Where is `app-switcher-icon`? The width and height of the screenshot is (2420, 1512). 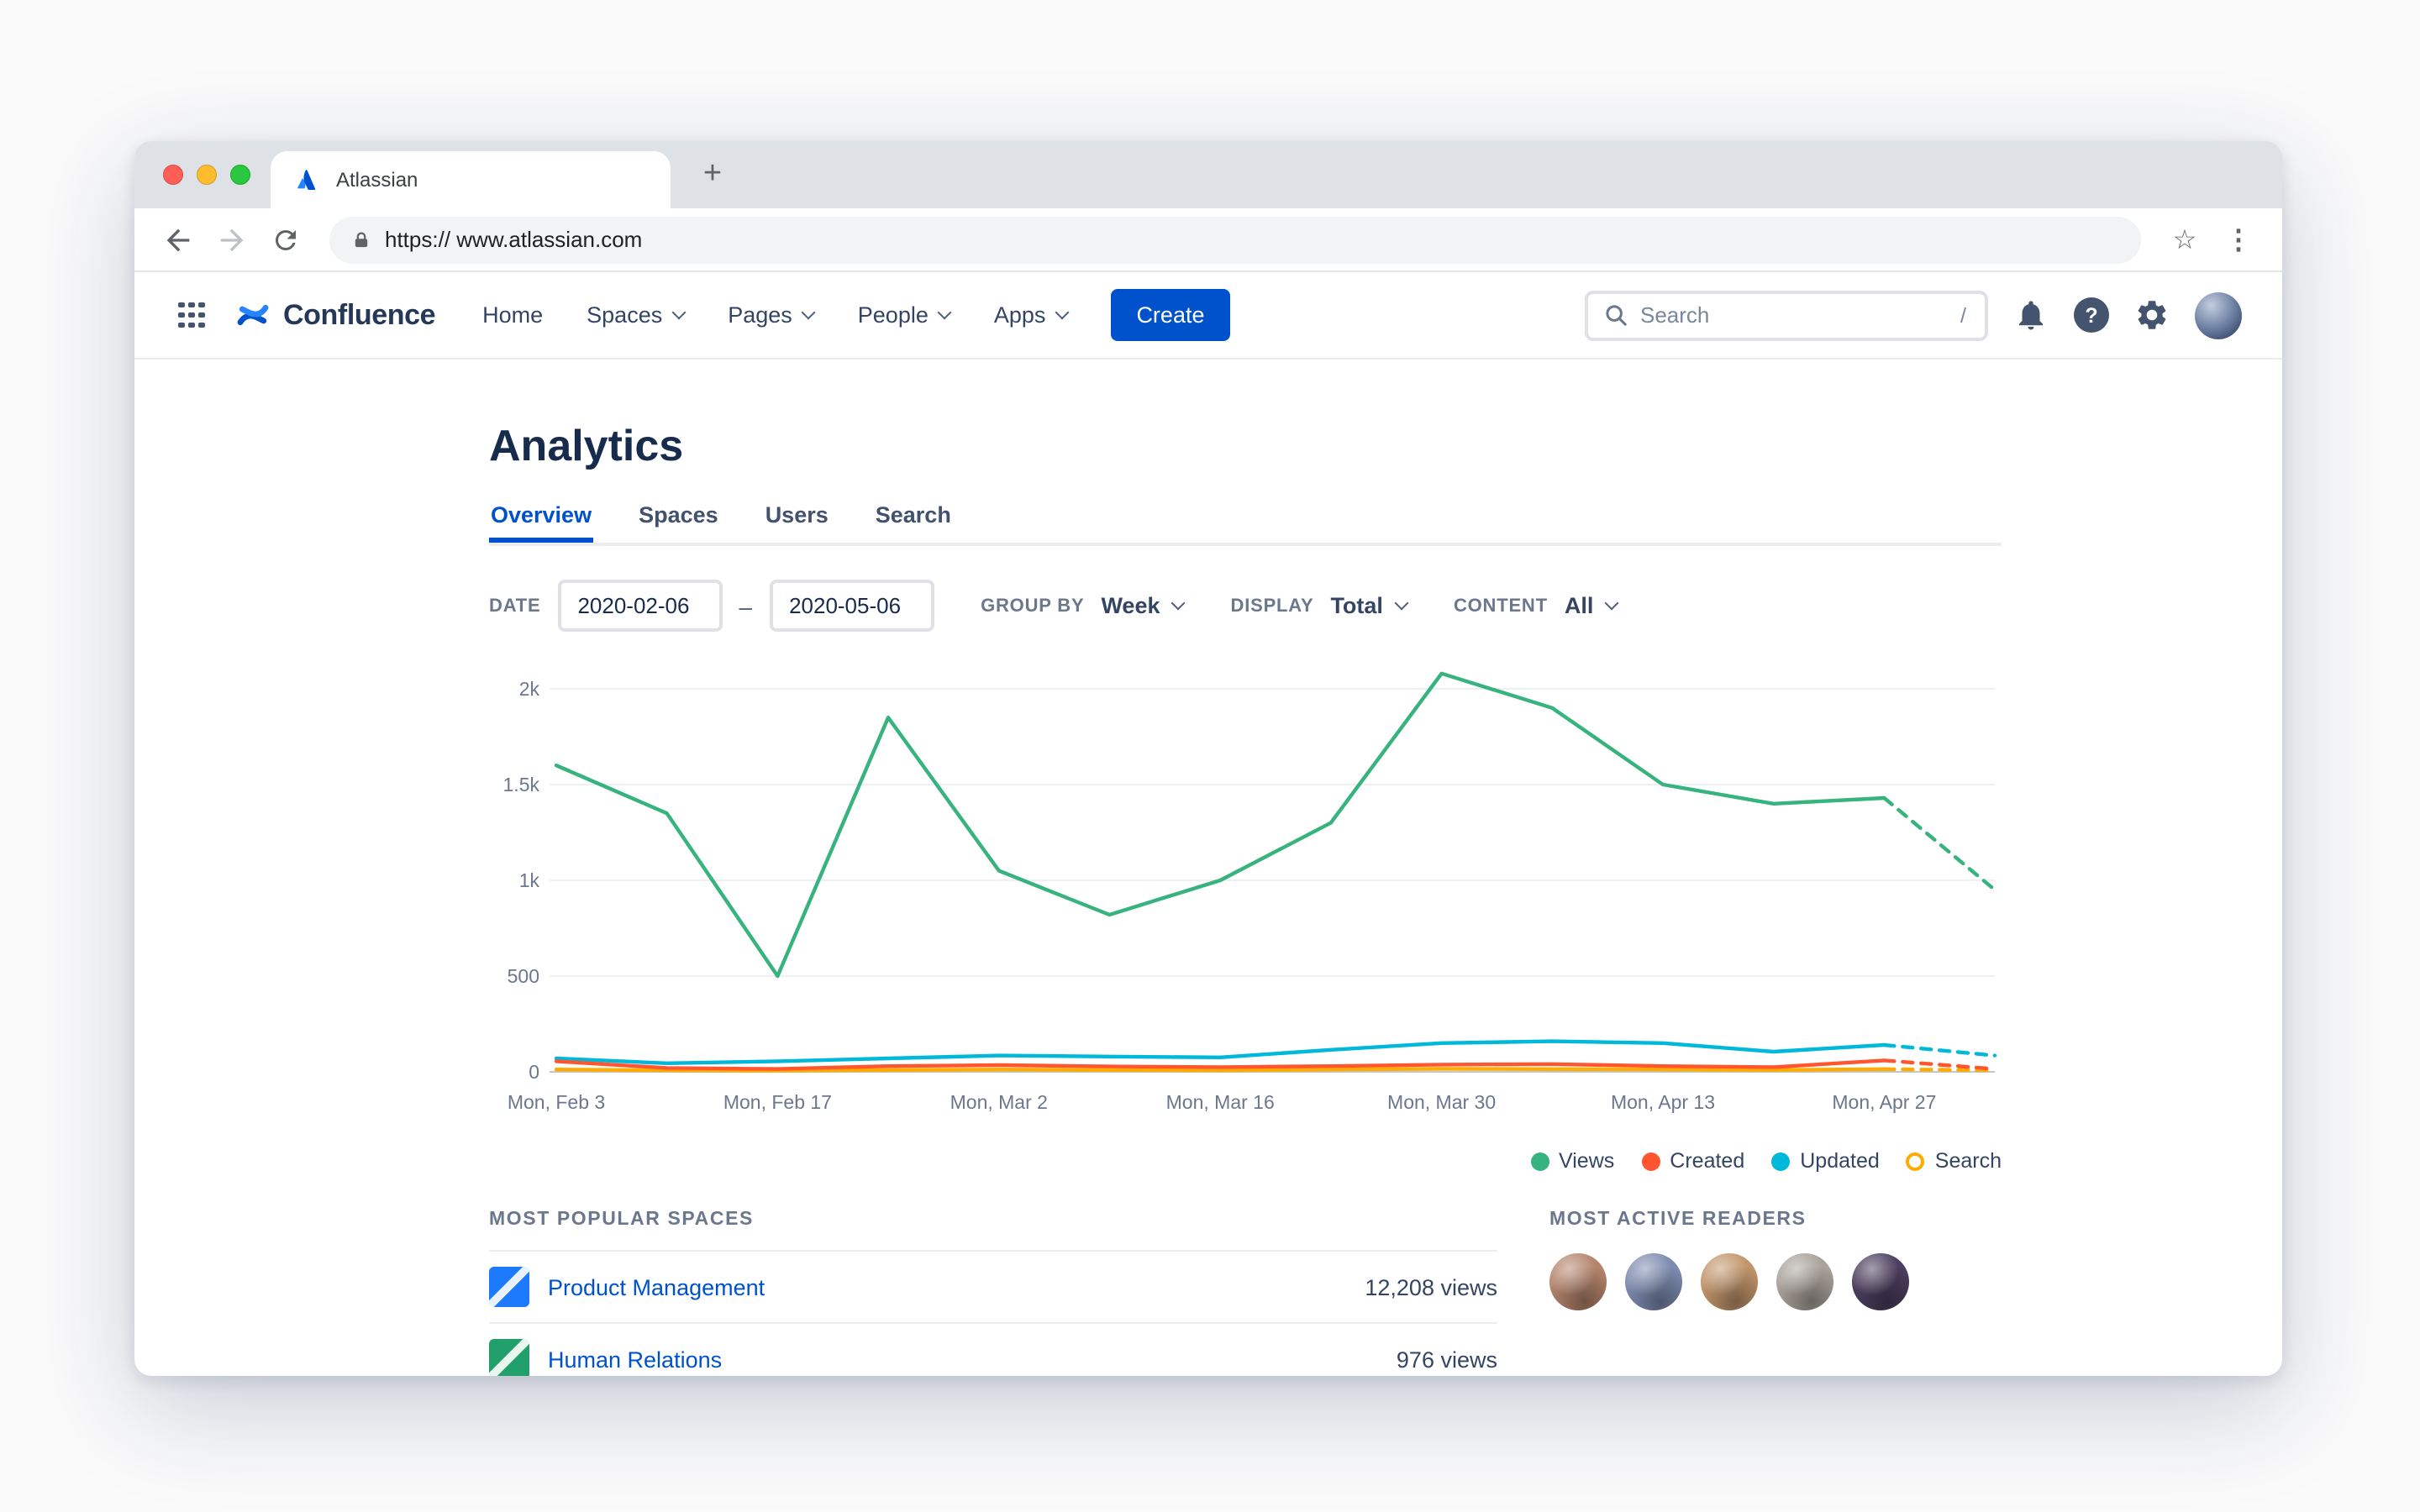 app-switcher-icon is located at coordinates (191, 315).